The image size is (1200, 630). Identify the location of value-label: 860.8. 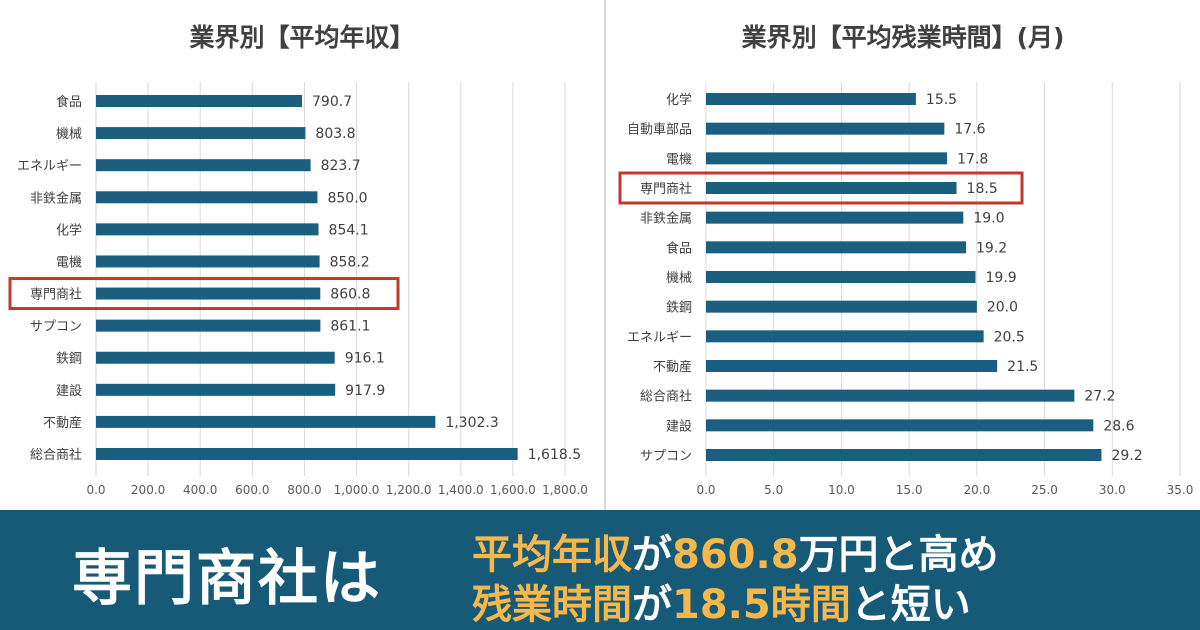
(350, 295).